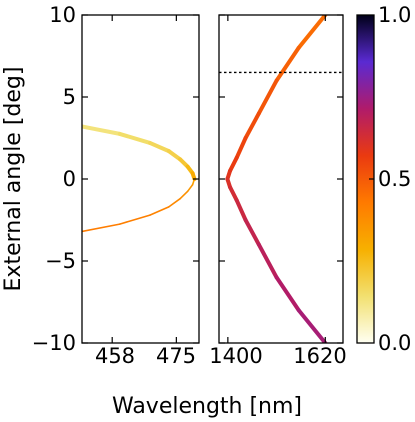  Describe the element at coordinates (13, 179) in the screenshot. I see `y-axis-label: External angle [deg]` at that location.